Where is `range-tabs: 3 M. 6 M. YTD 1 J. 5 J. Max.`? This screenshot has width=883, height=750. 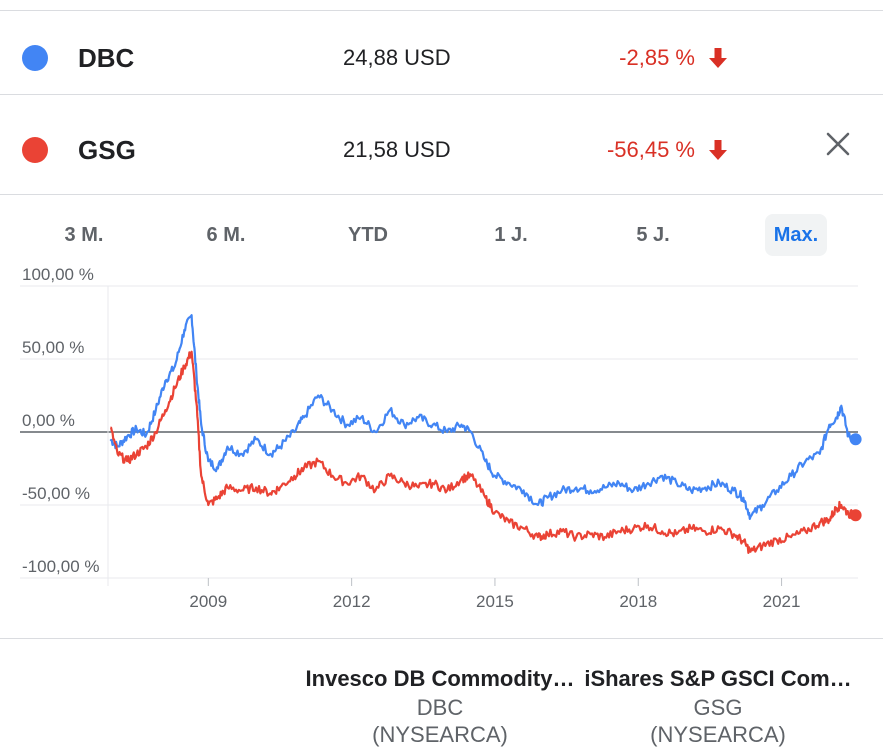
range-tabs: 3 M. 6 M. YTD 1 J. 5 J. Max. is located at coordinates (441, 236).